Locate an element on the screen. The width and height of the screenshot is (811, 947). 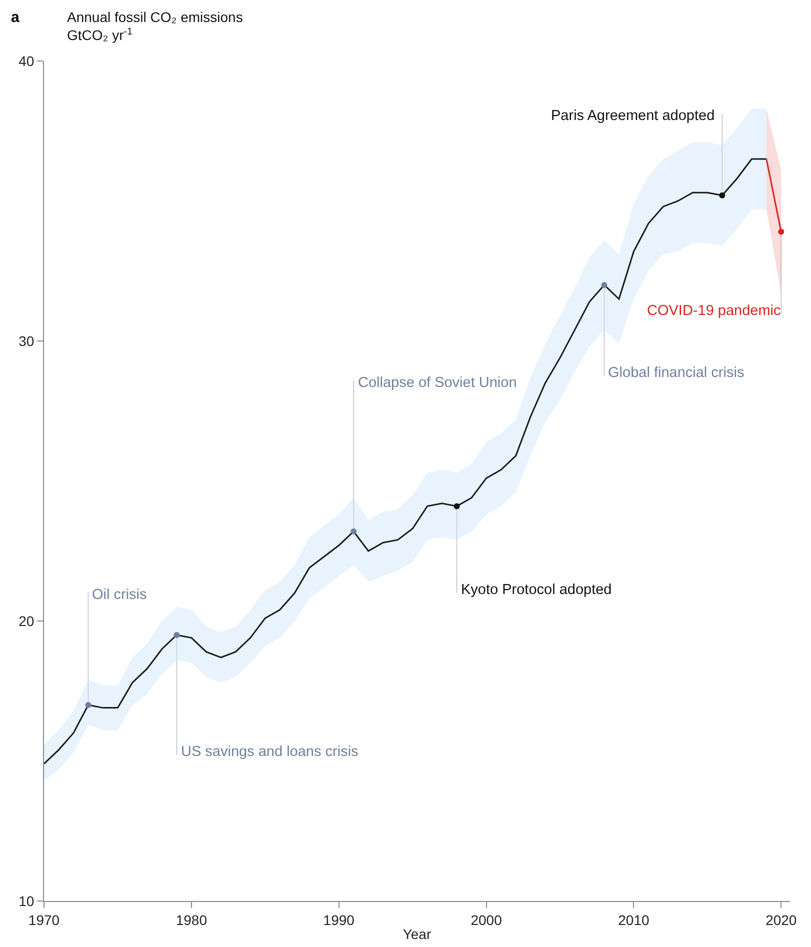
x-tick-label: 2010 is located at coordinates (634, 920).